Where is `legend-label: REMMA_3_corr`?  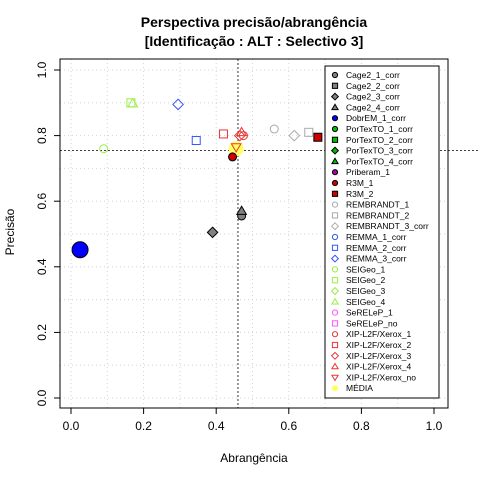 legend-label: REMMA_3_corr is located at coordinates (376, 259).